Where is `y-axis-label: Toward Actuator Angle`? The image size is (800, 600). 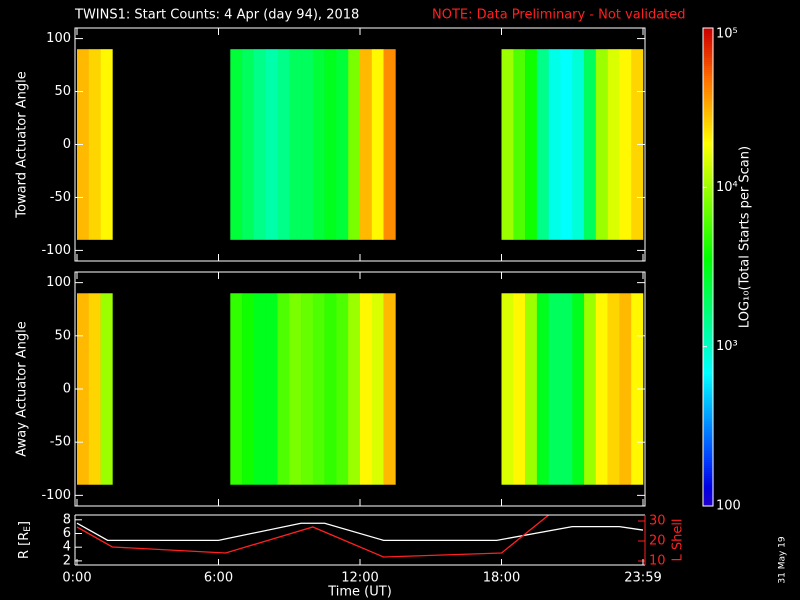
y-axis-label: Toward Actuator Angle is located at coordinates (22, 144).